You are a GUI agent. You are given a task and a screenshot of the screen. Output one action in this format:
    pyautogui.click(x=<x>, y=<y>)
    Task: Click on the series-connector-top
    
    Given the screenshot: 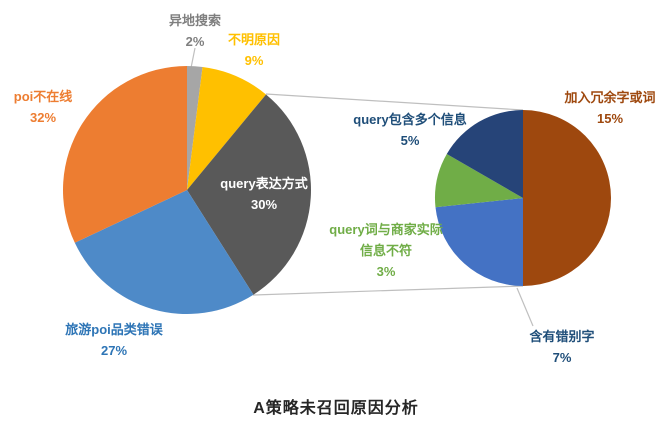 What is the action you would take?
    pyautogui.click(x=394, y=102)
    